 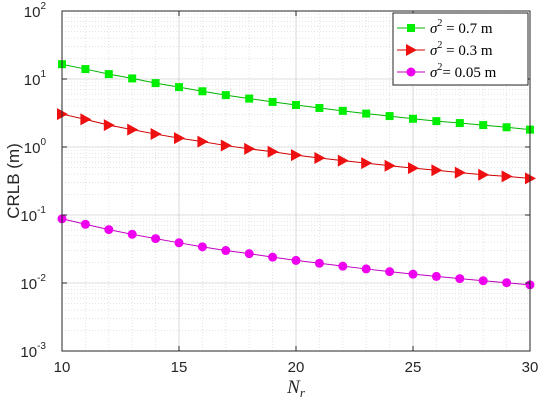 What do you see at coordinates (530, 367) in the screenshot?
I see `x-tick-label: 30` at bounding box center [530, 367].